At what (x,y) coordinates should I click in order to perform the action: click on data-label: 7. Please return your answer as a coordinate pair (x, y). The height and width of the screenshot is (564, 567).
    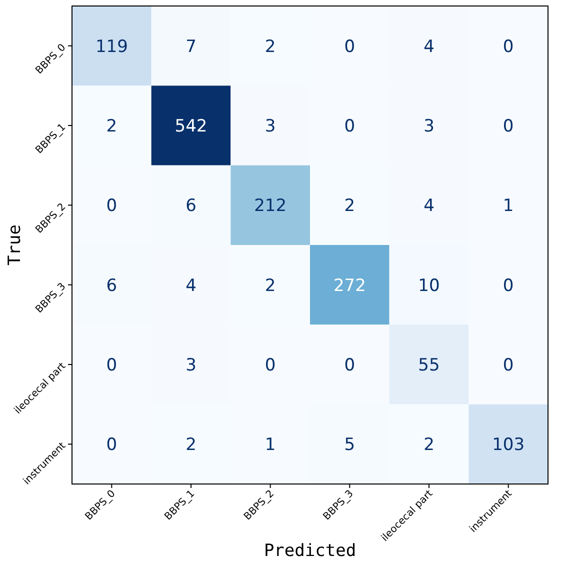
    Looking at the image, I should click on (191, 46).